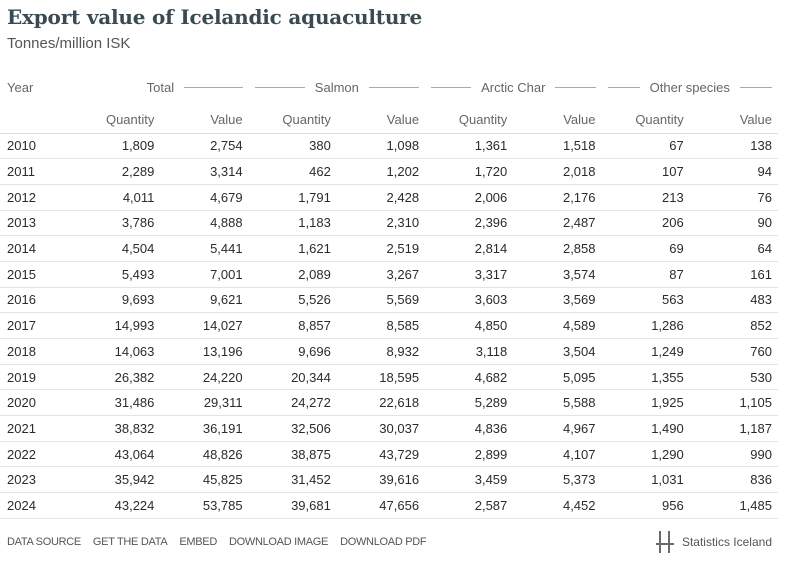  Describe the element at coordinates (557, 480) in the screenshot. I see `value-cell: 5,373` at that location.